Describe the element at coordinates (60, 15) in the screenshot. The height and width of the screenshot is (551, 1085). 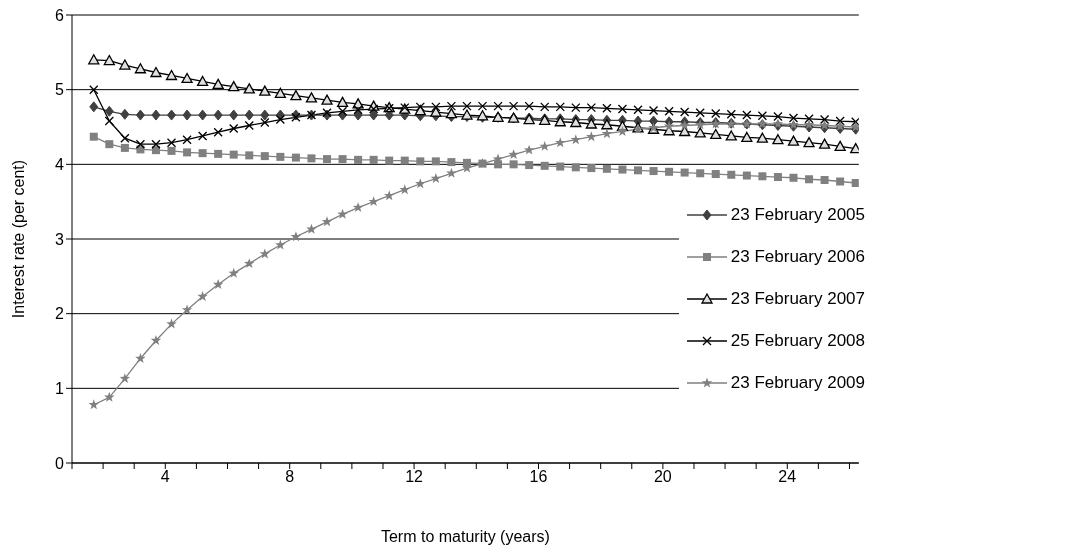
I see `y-tick-label: 6` at that location.